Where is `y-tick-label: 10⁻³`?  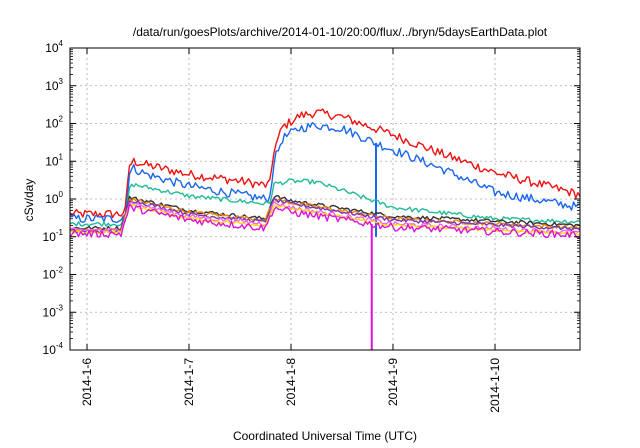 y-tick-label: 10⁻³ is located at coordinates (53, 311).